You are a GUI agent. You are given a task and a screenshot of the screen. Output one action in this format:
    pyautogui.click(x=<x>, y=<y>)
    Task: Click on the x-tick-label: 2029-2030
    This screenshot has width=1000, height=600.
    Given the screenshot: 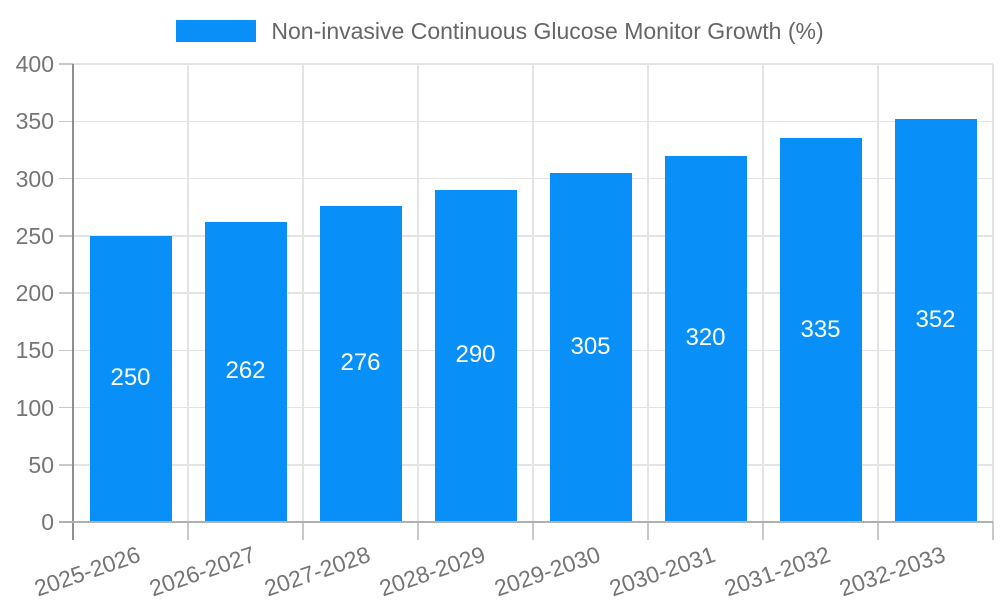 What is the action you would take?
    pyautogui.click(x=546, y=570)
    